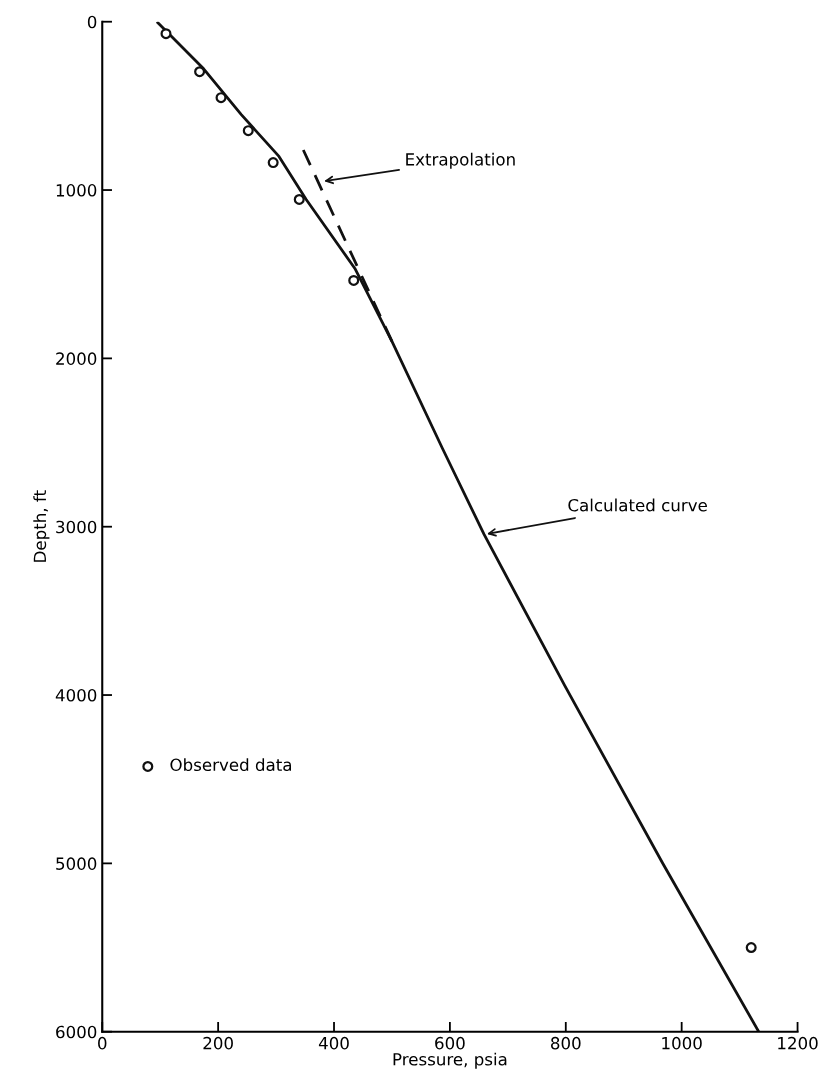 This screenshot has height=1086, width=818. I want to click on y-tick-label: 5000, so click(76, 863).